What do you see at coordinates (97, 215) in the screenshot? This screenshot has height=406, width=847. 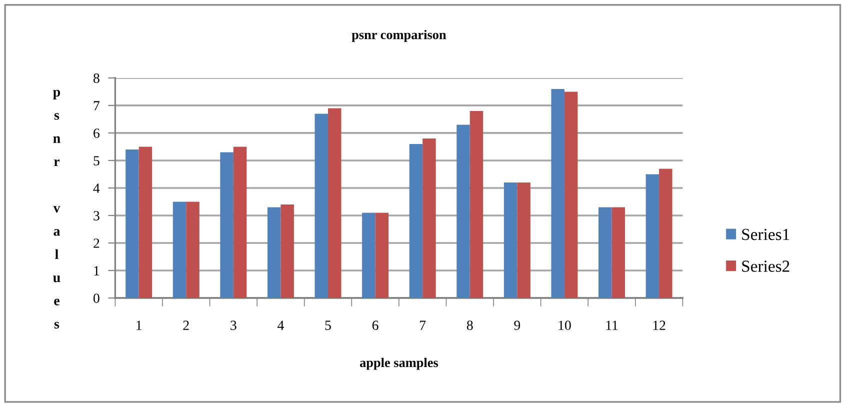 I see `y-tick-label: 3` at bounding box center [97, 215].